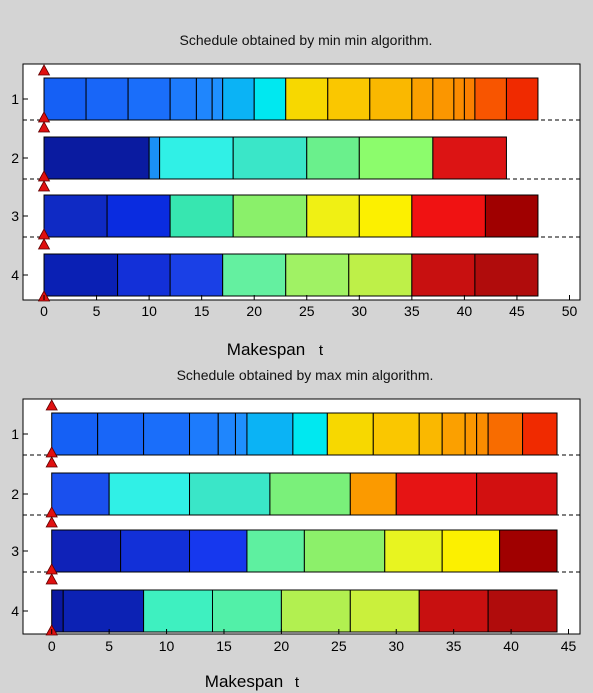 This screenshot has height=693, width=593. I want to click on x-tick-label: 50, so click(570, 311).